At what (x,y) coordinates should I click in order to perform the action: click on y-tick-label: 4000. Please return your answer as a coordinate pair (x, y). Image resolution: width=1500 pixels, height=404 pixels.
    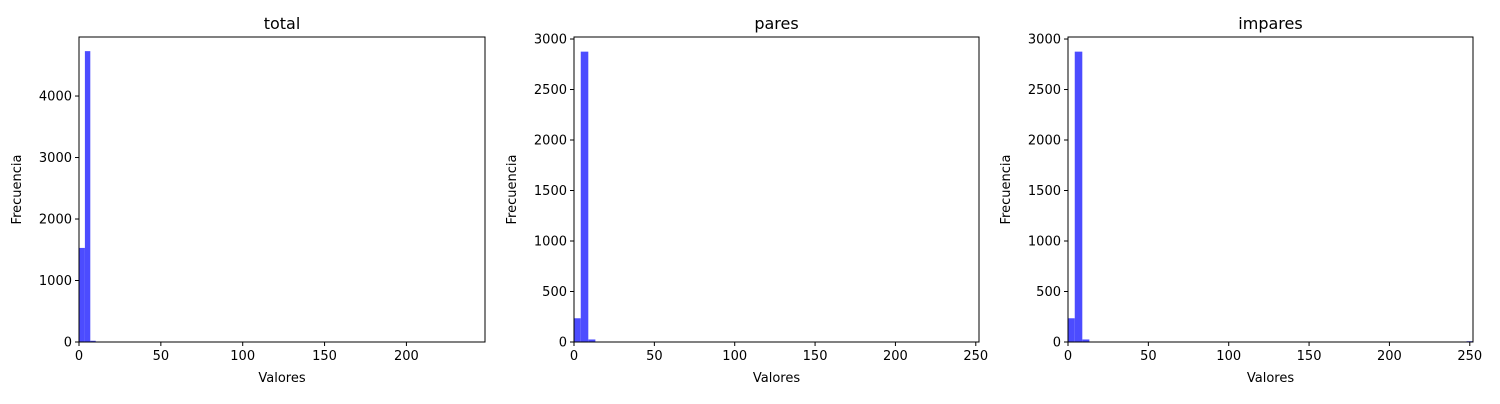
    Looking at the image, I should click on (55, 97).